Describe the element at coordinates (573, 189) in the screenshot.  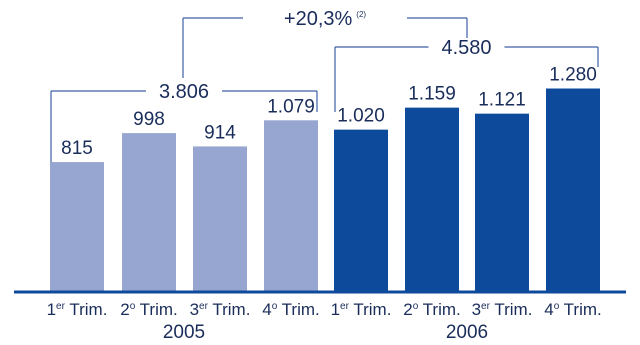
I see `bar-2006-q4` at that location.